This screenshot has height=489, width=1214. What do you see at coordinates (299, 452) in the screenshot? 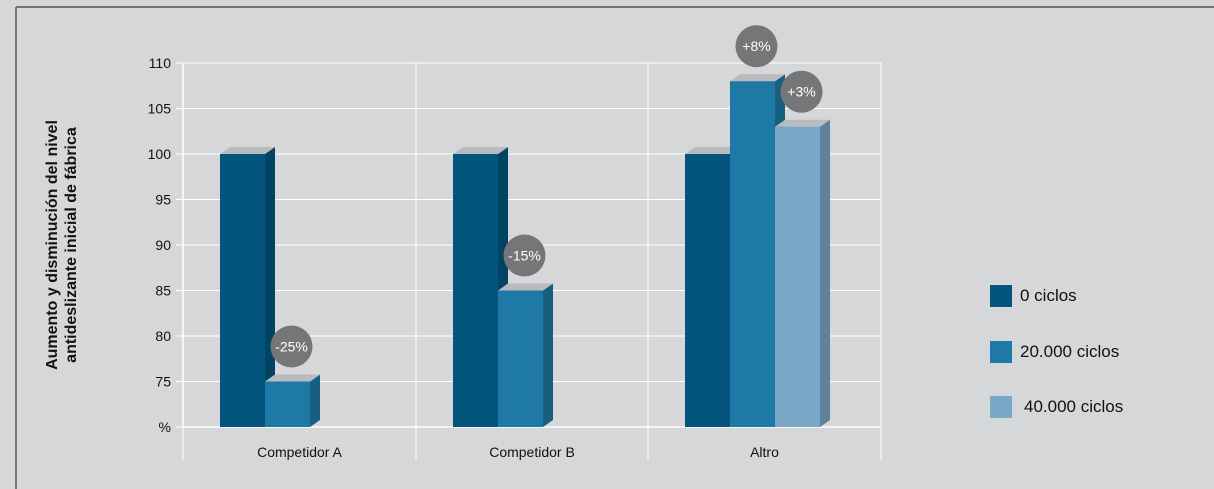
I see `x-tick-label-competidor-a: Competidor A` at bounding box center [299, 452].